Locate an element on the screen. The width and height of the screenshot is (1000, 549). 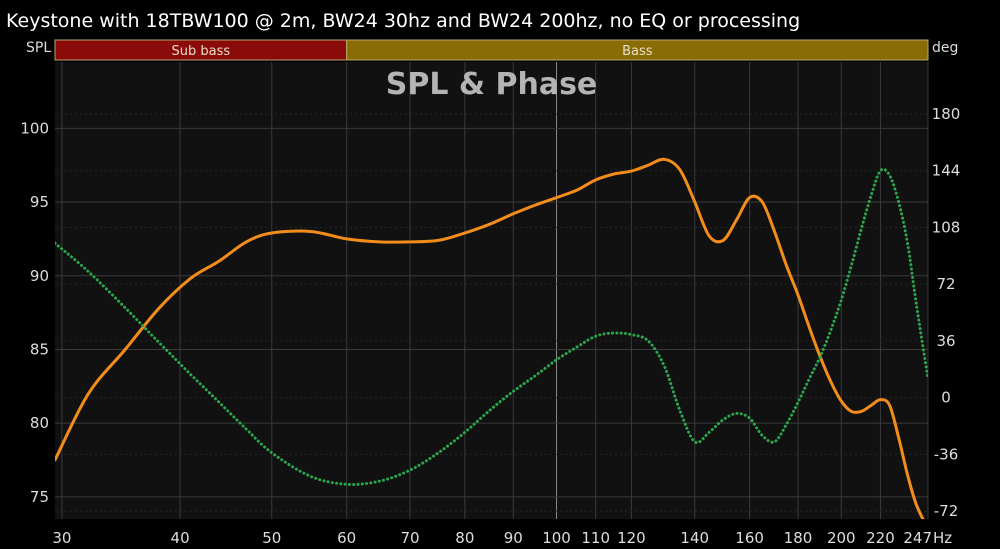
x-tick-label: 50 is located at coordinates (271, 538).